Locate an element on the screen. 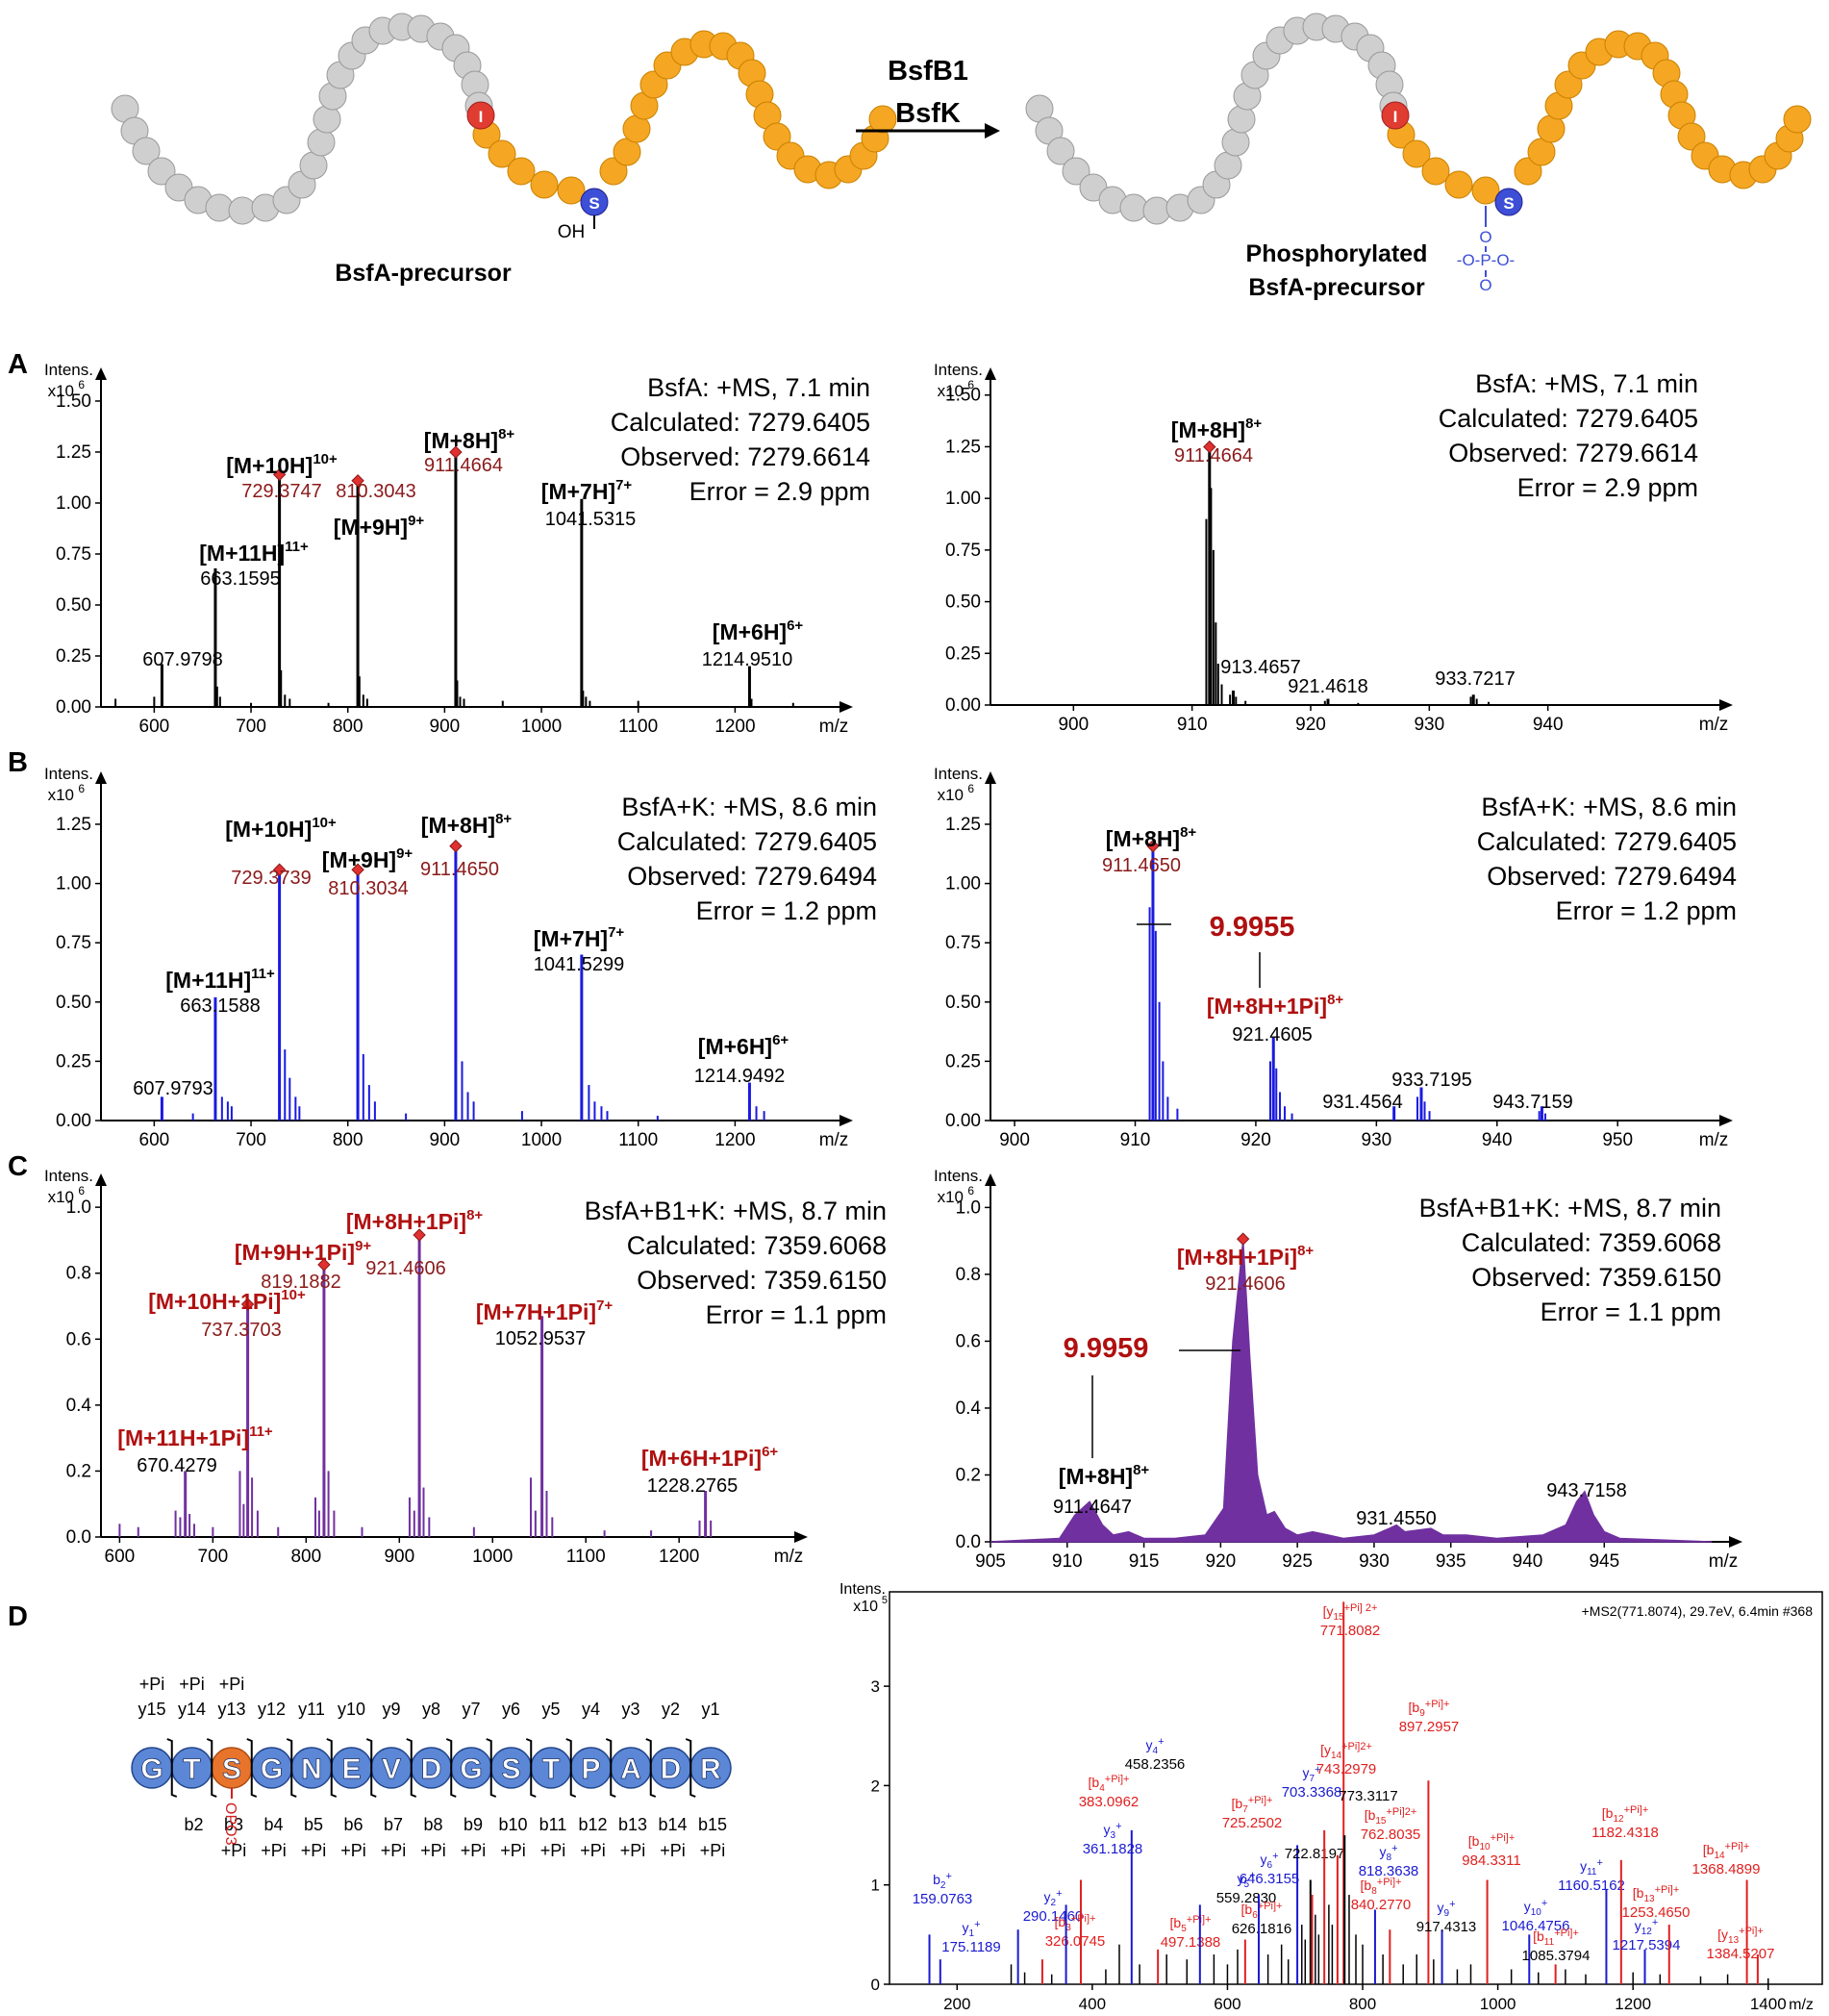  x-tick-label: 700 is located at coordinates (213, 1557).